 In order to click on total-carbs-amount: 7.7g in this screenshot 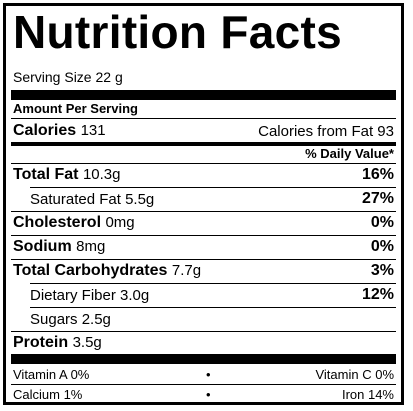, I will do `click(186, 270)`.